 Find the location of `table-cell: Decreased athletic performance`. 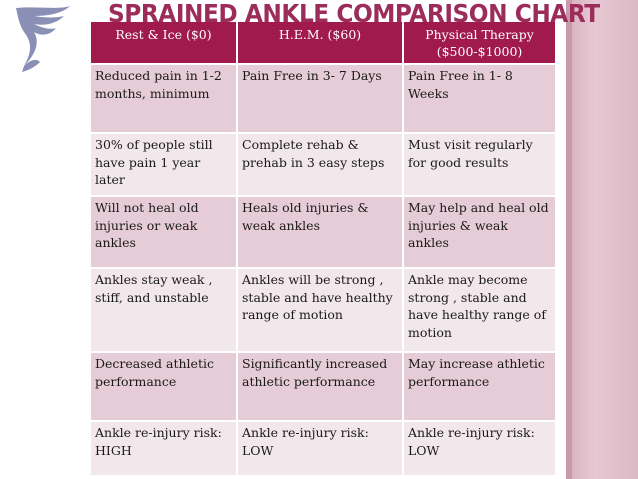

table-cell: Decreased athletic performance is located at coordinates (164, 387).